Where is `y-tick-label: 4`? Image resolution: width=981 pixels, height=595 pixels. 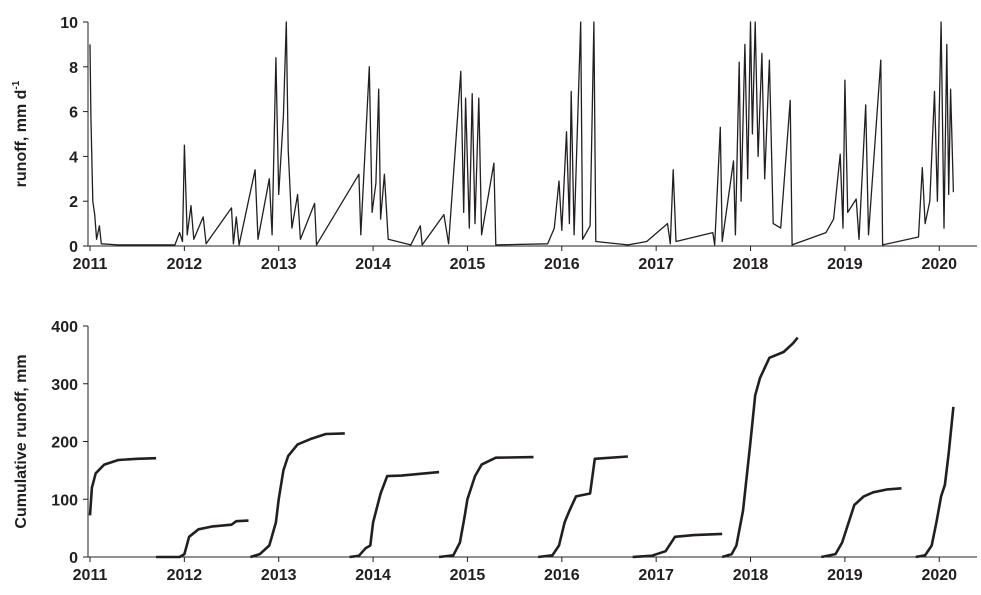 y-tick-label: 4 is located at coordinates (73, 157).